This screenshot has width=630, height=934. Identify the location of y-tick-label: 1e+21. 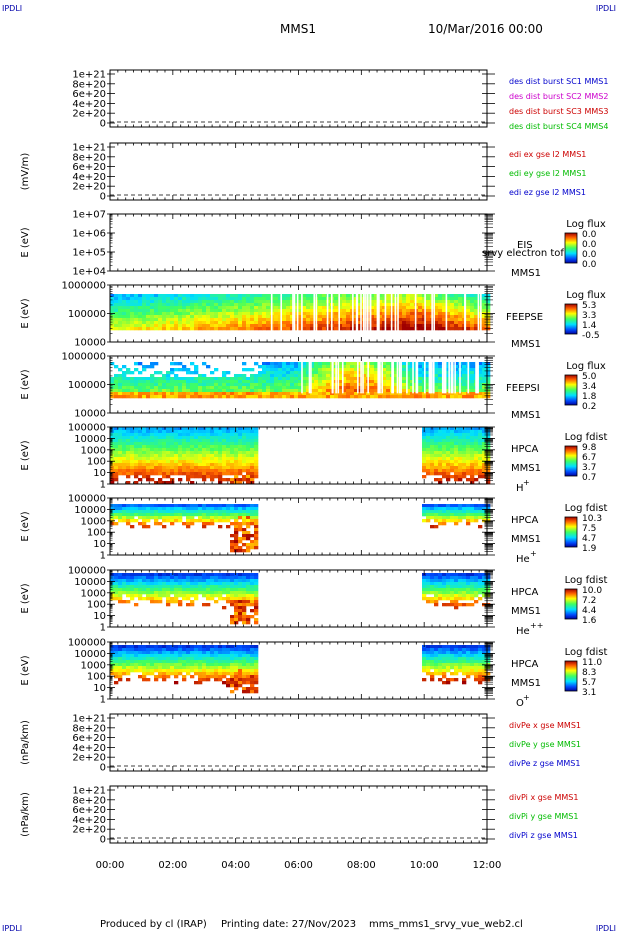
(89, 719).